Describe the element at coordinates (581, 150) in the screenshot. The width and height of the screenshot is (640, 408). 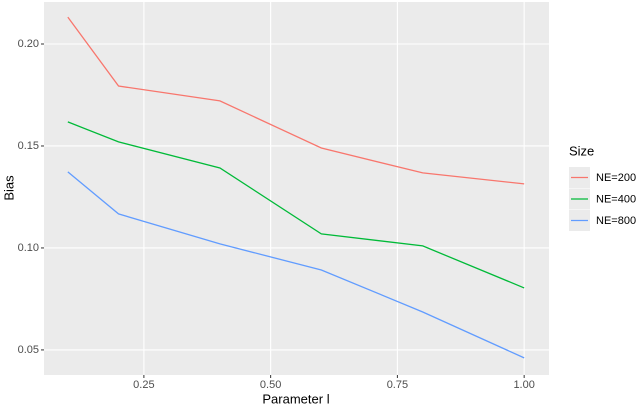
I see `legend-title: Size` at that location.